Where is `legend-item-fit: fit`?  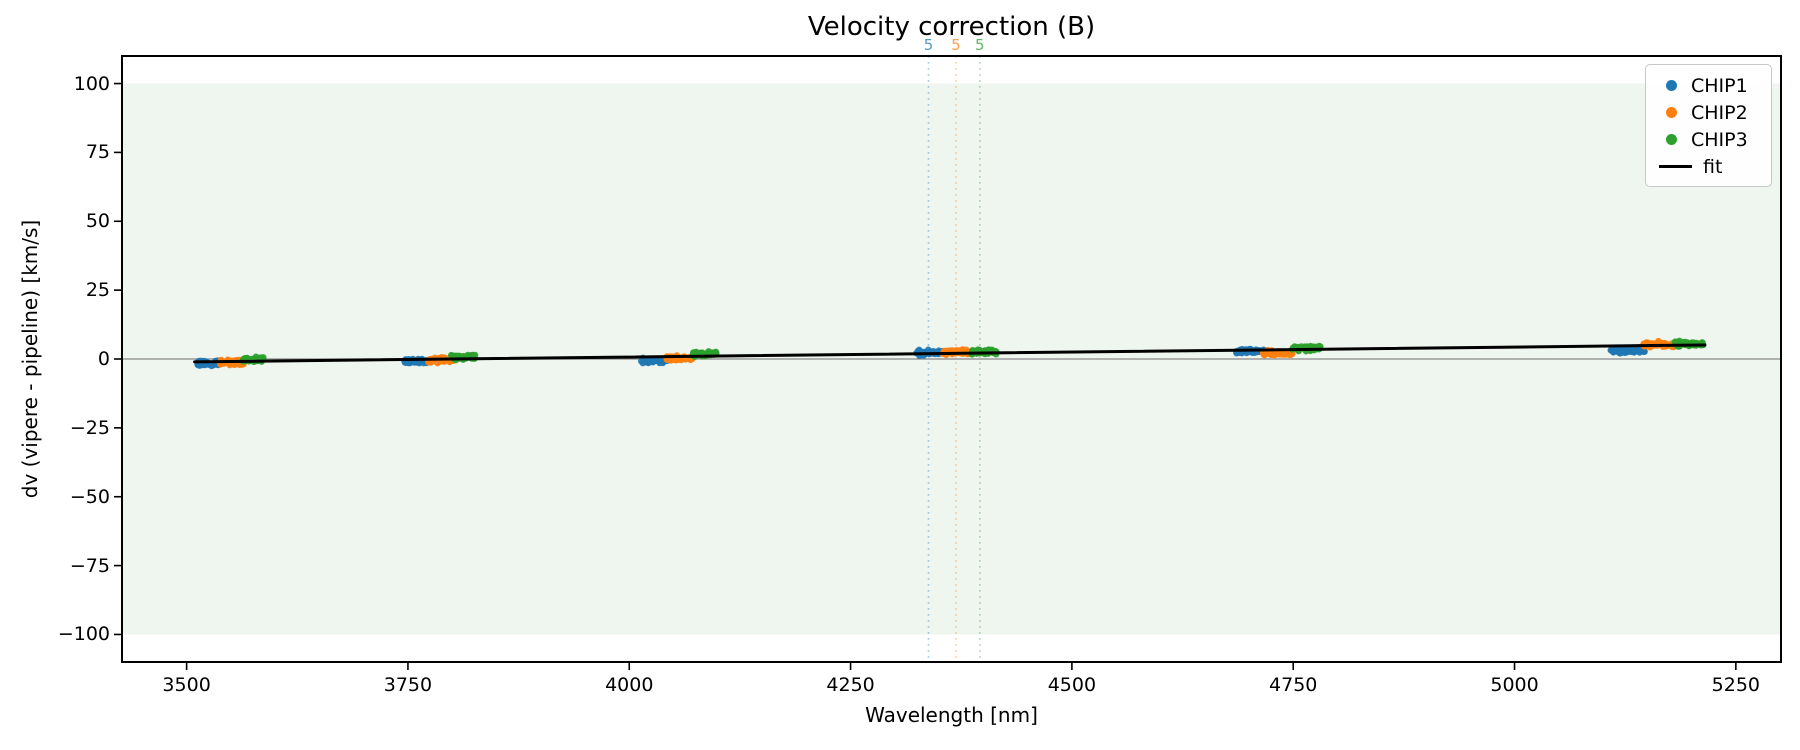 legend-item-fit: fit is located at coordinates (1708, 166).